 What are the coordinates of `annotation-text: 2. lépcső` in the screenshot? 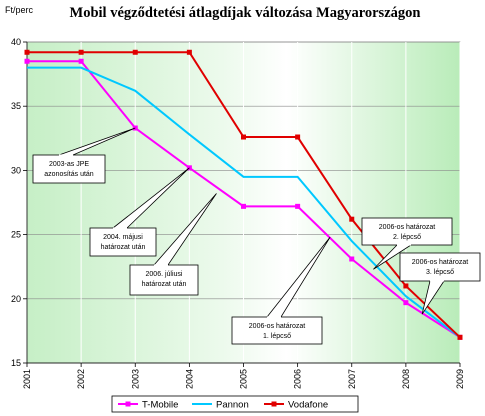 It's located at (407, 237).